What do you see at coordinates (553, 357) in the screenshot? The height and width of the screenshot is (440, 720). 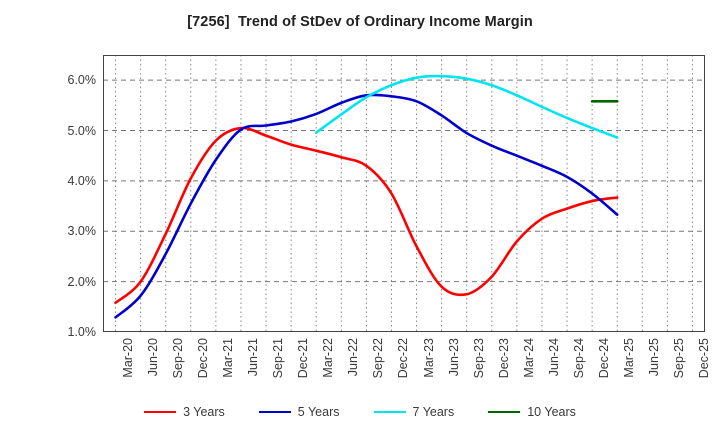 I see `x-axis-tick-label: Jun-24` at bounding box center [553, 357].